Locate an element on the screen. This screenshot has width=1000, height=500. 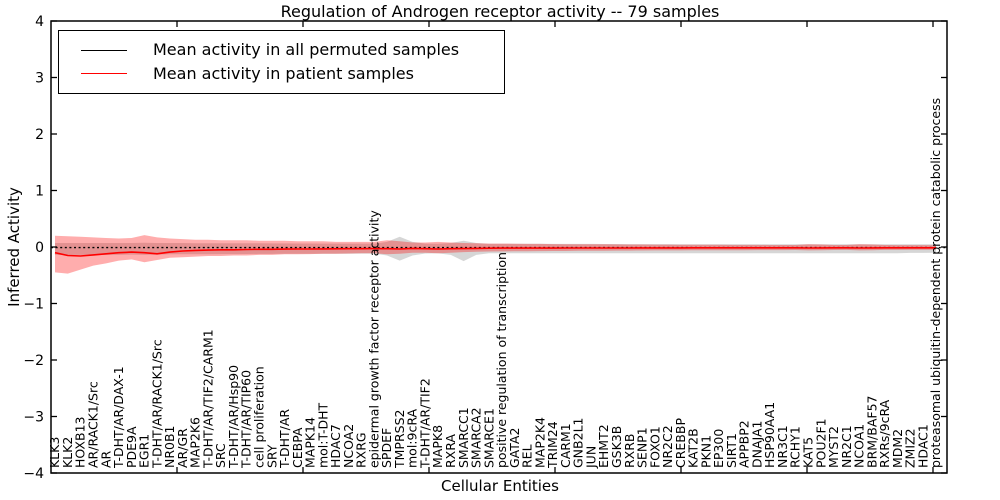
x-category-label: KLK2 is located at coordinates (67, 452).